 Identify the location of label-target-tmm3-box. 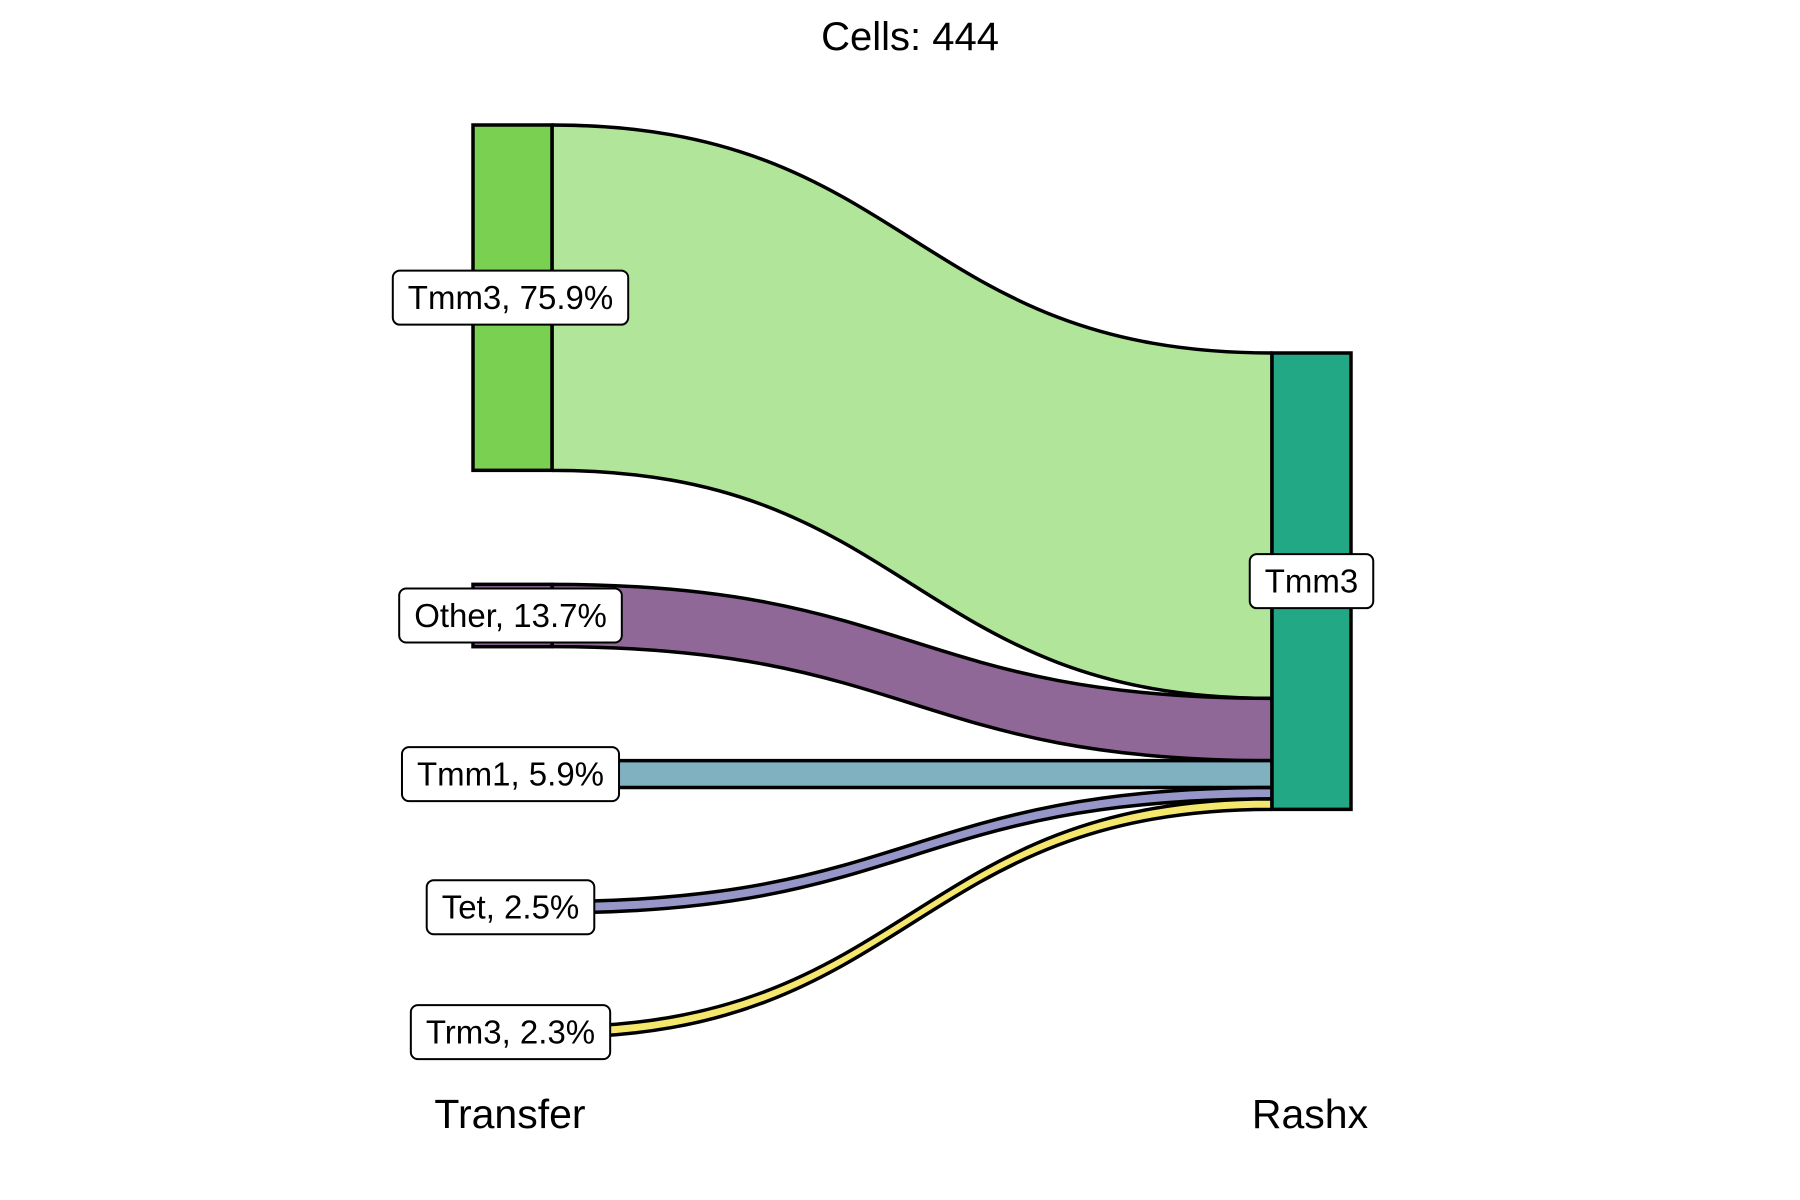
(1311, 581).